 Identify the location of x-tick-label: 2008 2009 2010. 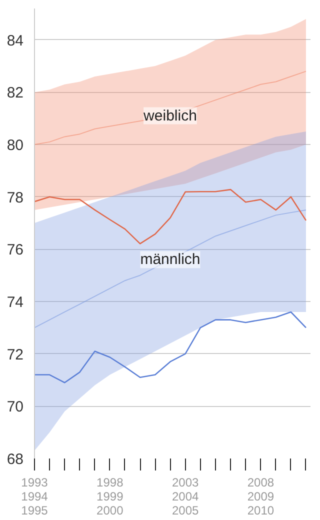
(260, 497).